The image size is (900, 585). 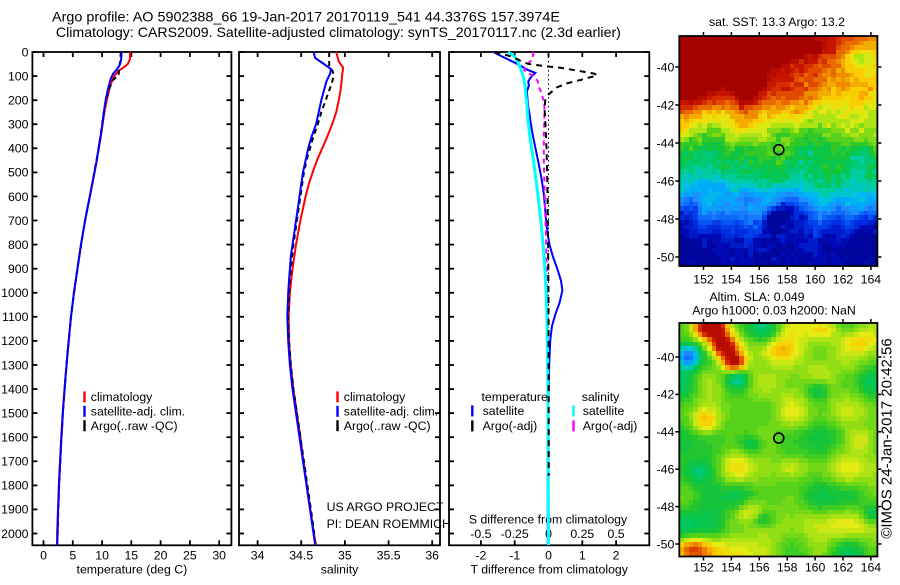 I want to click on svg-text: 1, so click(x=582, y=556).